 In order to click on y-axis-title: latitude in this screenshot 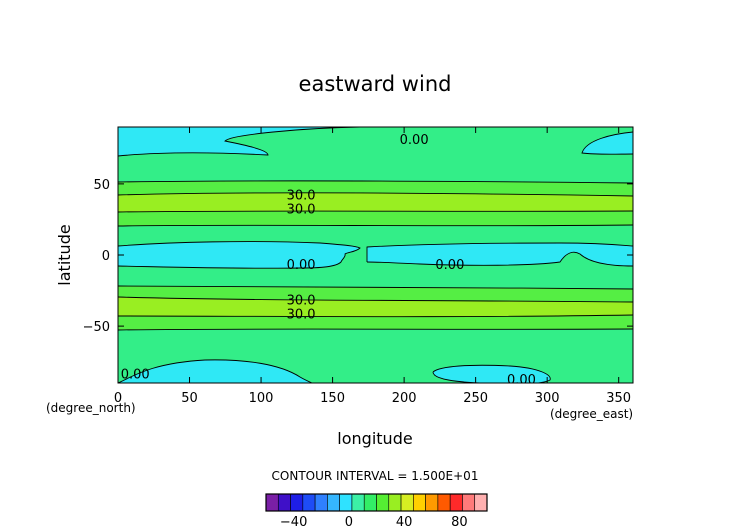, I will do `click(64, 254)`.